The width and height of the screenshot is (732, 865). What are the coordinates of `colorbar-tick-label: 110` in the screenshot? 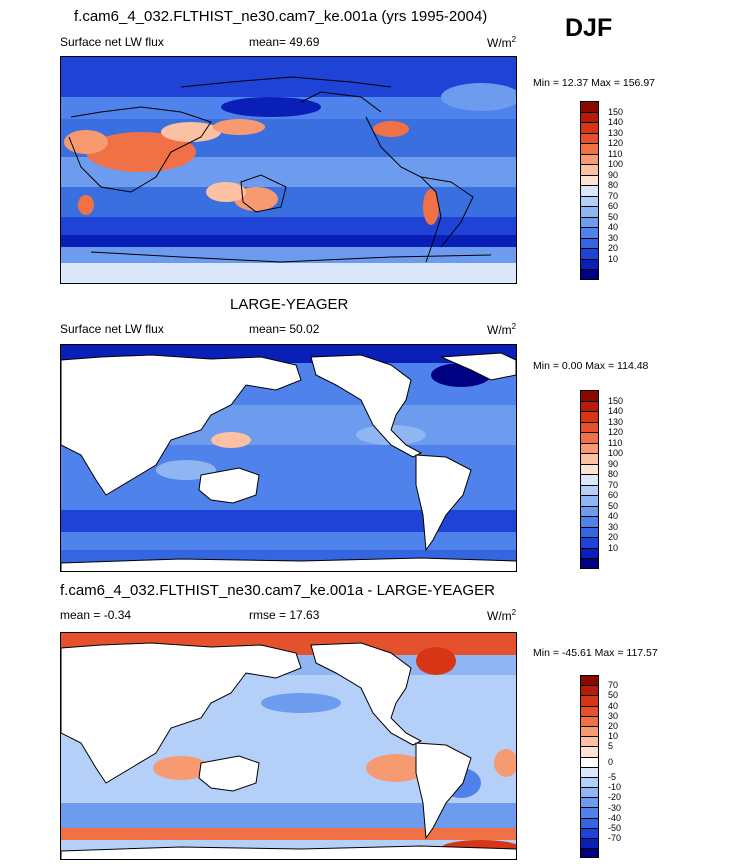 It's located at (615, 153).